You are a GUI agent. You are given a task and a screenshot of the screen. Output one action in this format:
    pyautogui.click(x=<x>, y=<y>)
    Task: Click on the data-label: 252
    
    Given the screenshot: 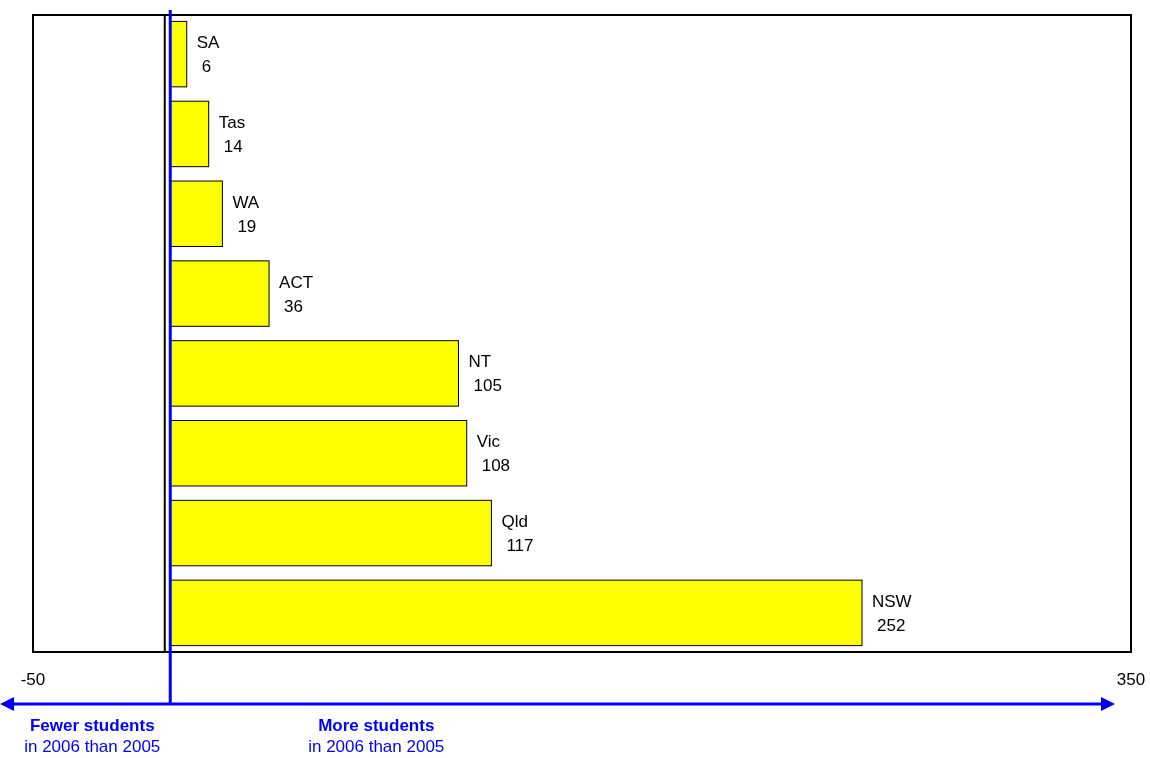 What is the action you would take?
    pyautogui.click(x=891, y=625)
    